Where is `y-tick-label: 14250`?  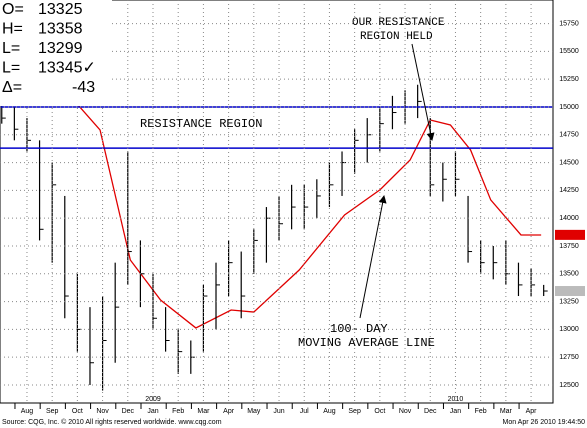 y-tick-label: 14250 is located at coordinates (569, 190).